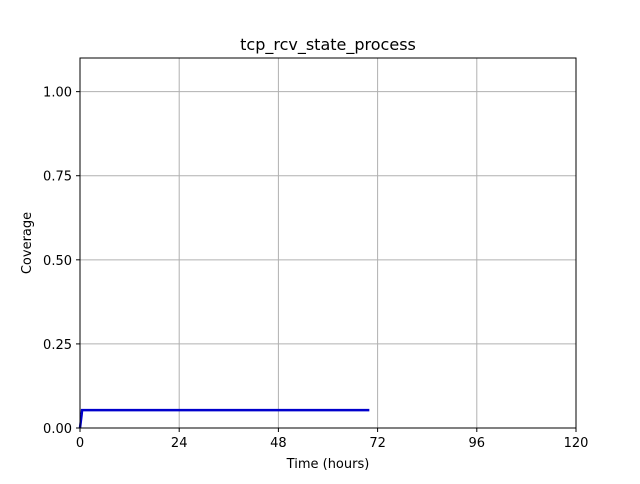 The width and height of the screenshot is (640, 484). Describe the element at coordinates (477, 443) in the screenshot. I see `x-tick-label: 96` at that location.